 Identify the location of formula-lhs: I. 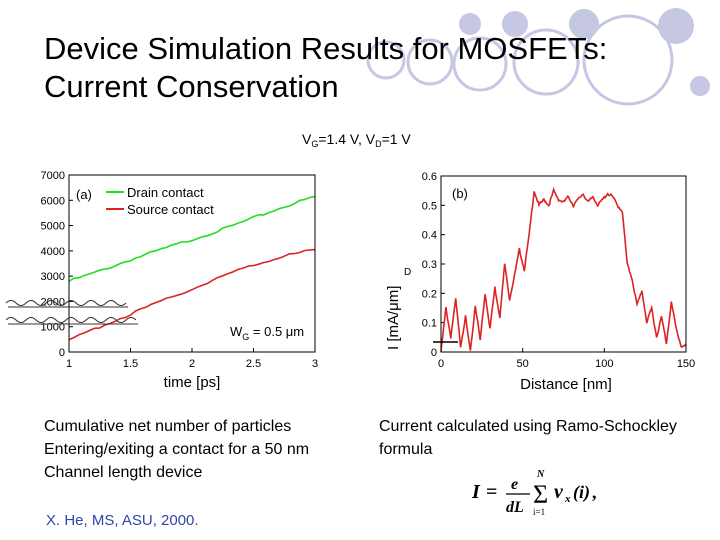
(476, 492).